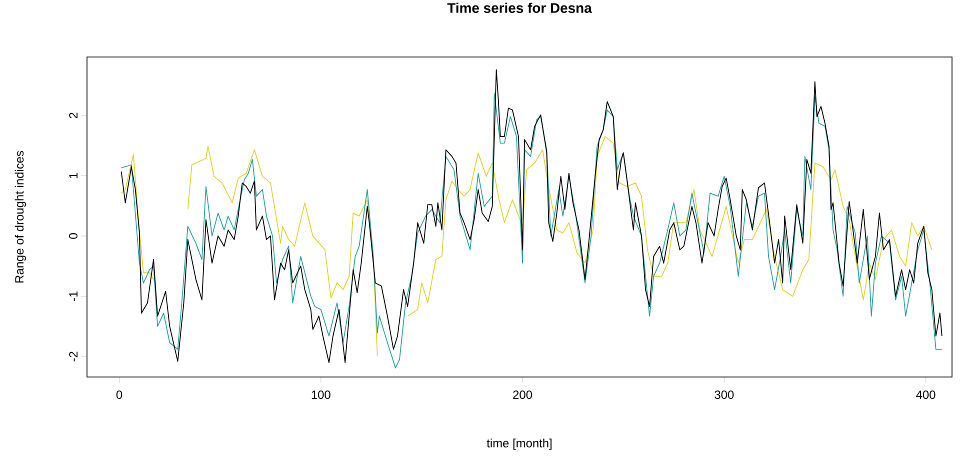  Describe the element at coordinates (73, 175) in the screenshot. I see `y-tick-label: 1` at that location.